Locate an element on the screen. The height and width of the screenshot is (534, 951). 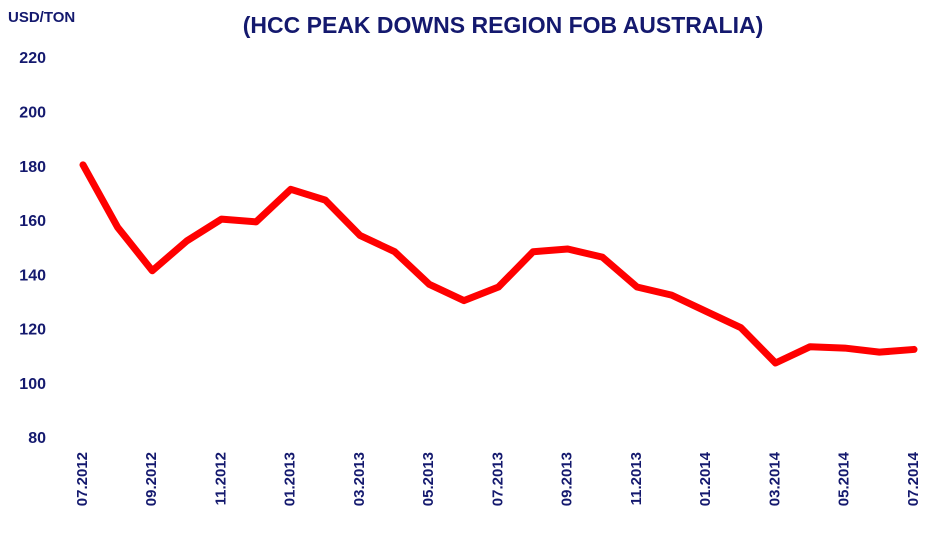
y-tick-label: 180 is located at coordinates (32, 167).